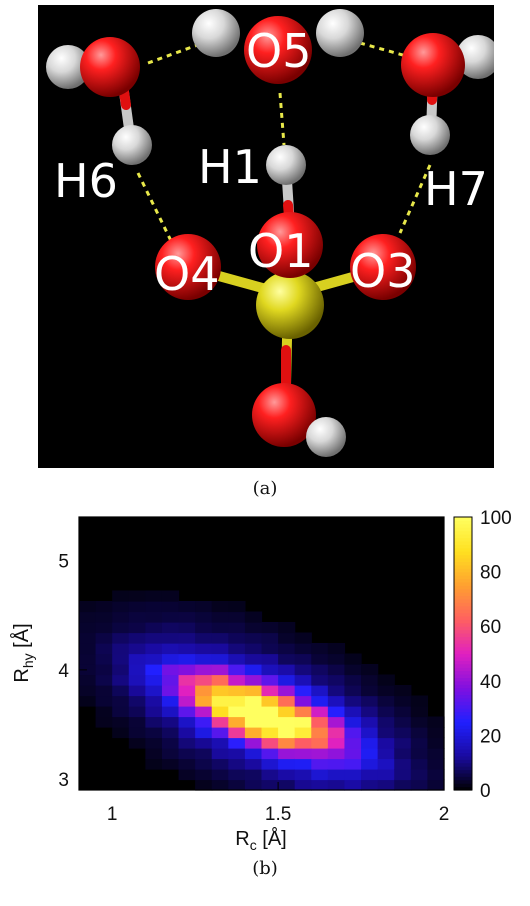 This screenshot has width=530, height=906. What do you see at coordinates (265, 488) in the screenshot?
I see `caption-a: (a)` at bounding box center [265, 488].